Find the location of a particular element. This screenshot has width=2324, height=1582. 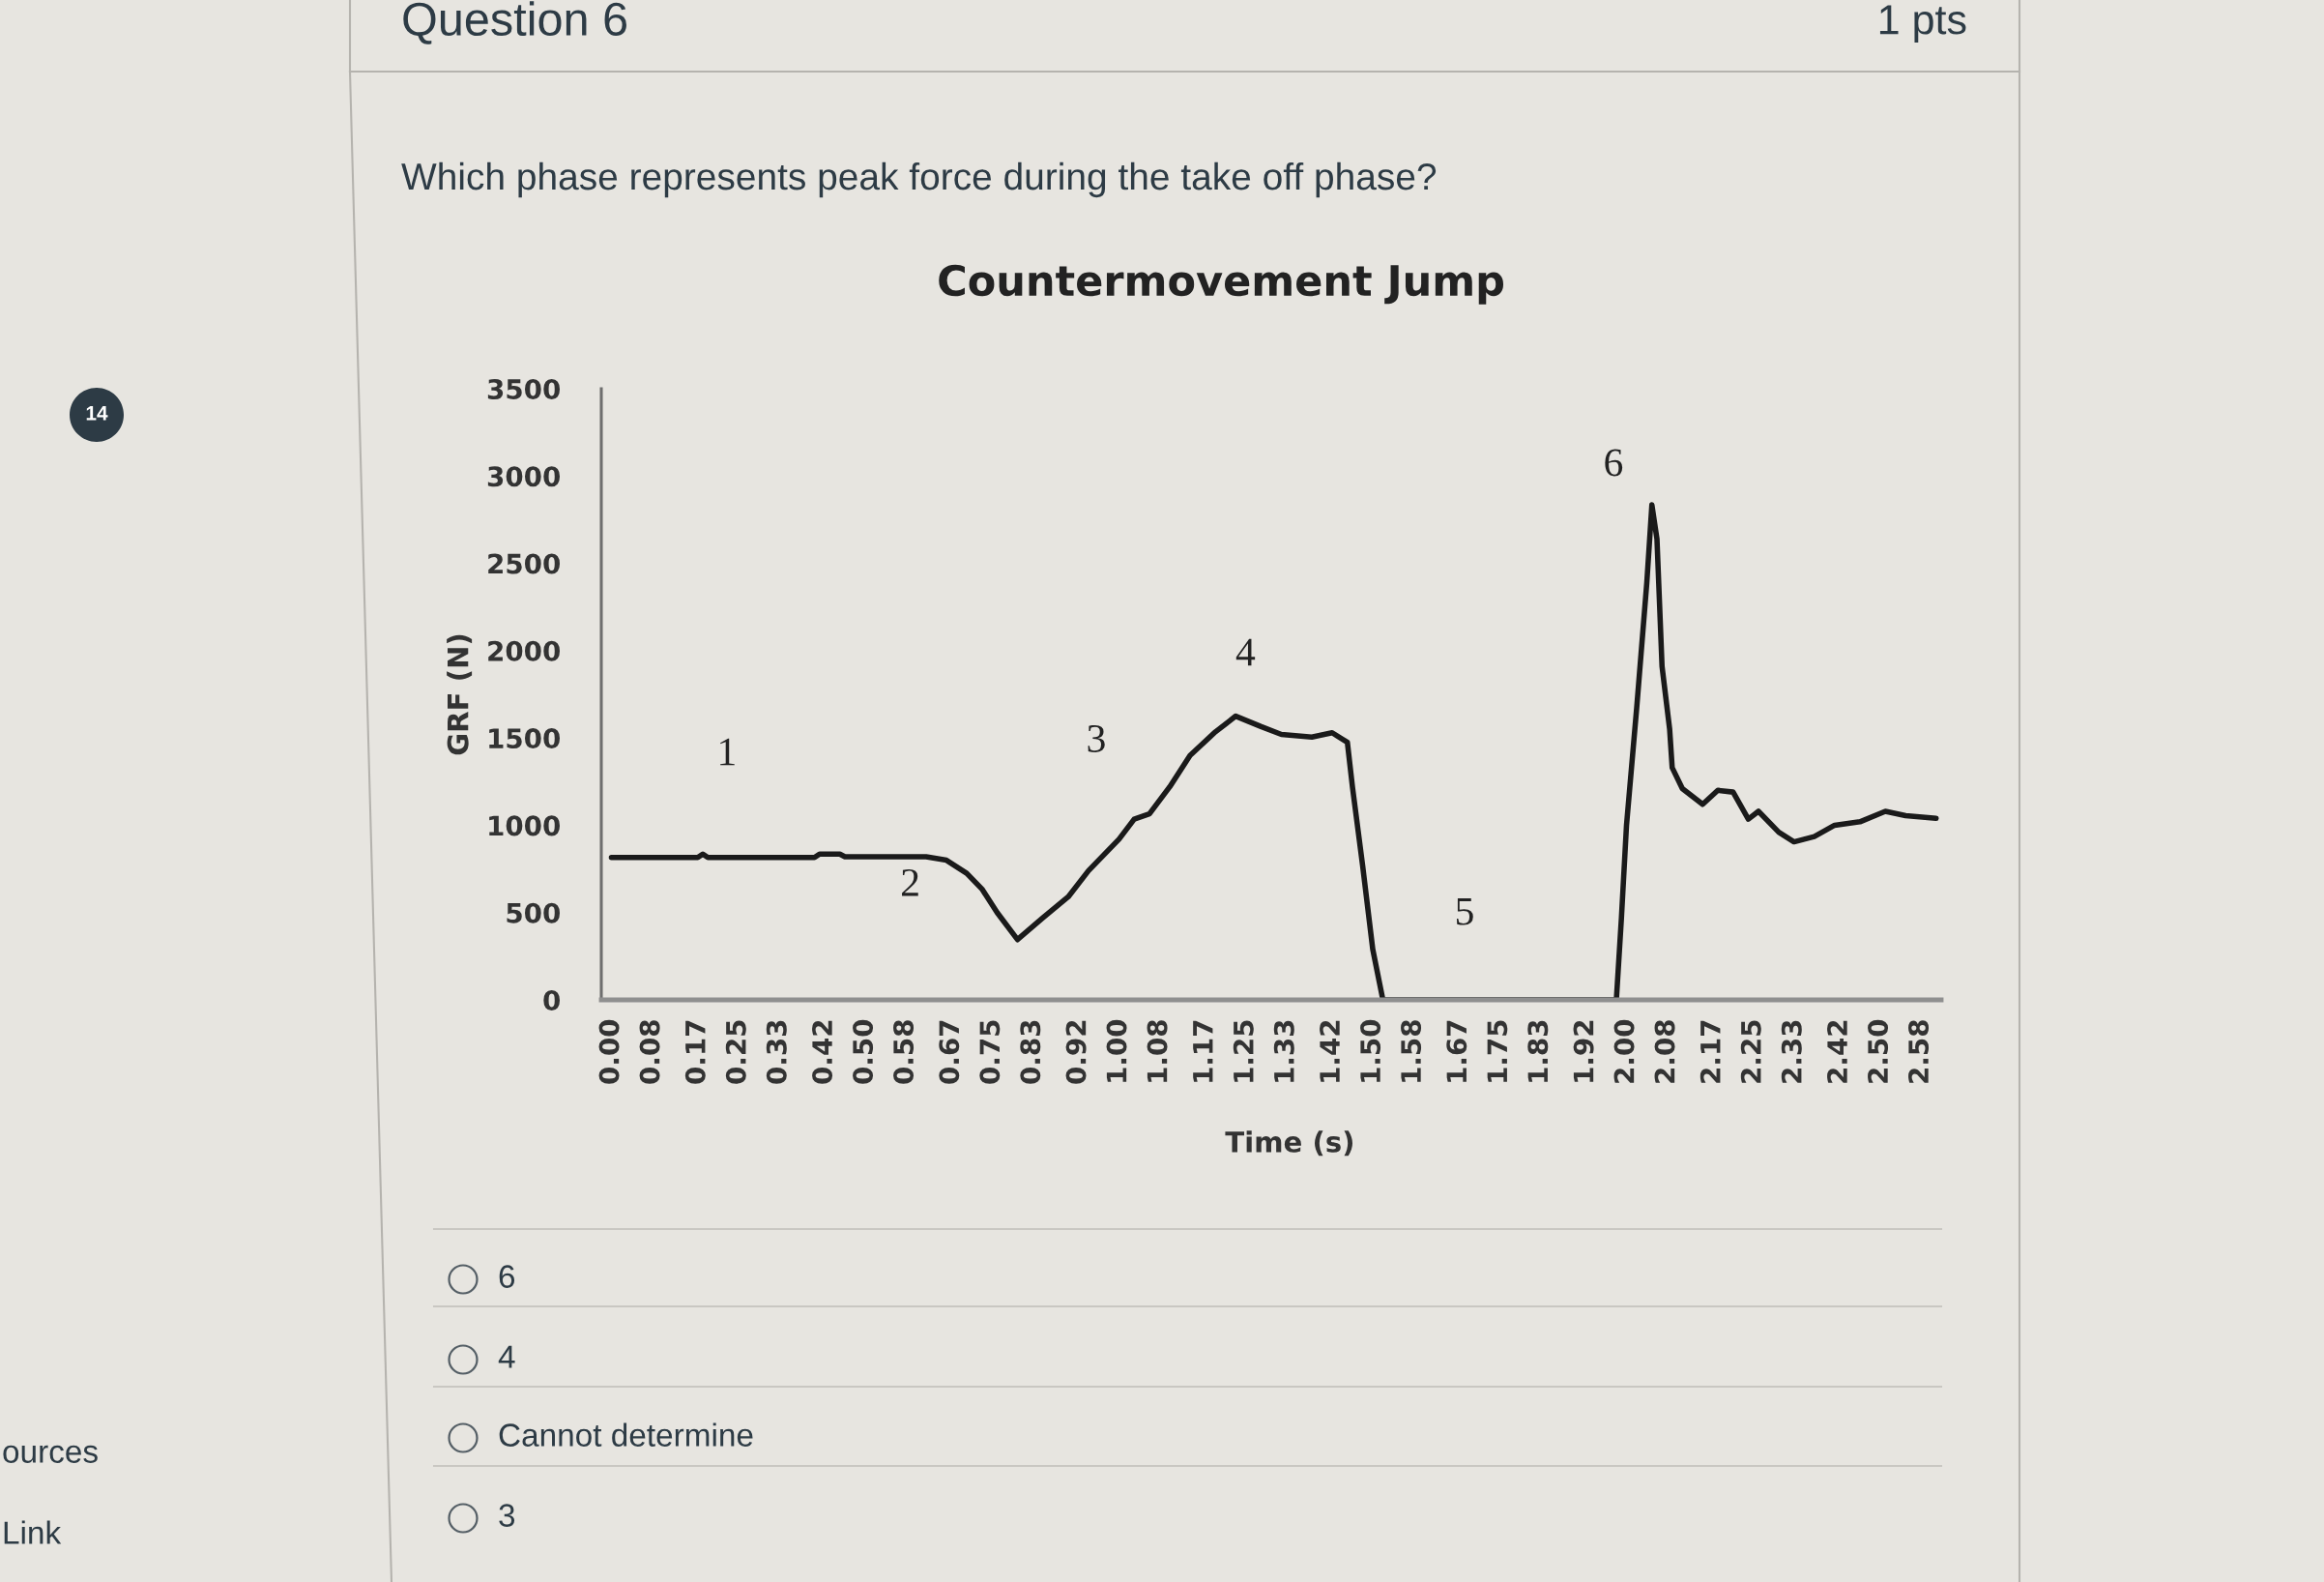

y-axis-title: GRF (N) is located at coordinates (460, 694).